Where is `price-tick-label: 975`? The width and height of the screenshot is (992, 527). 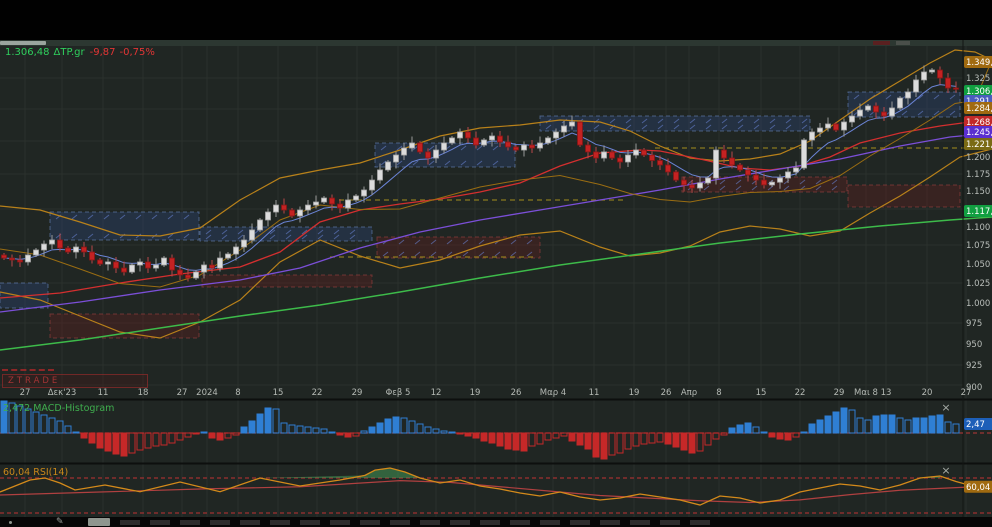 price-tick-label: 975 is located at coordinates (974, 324).